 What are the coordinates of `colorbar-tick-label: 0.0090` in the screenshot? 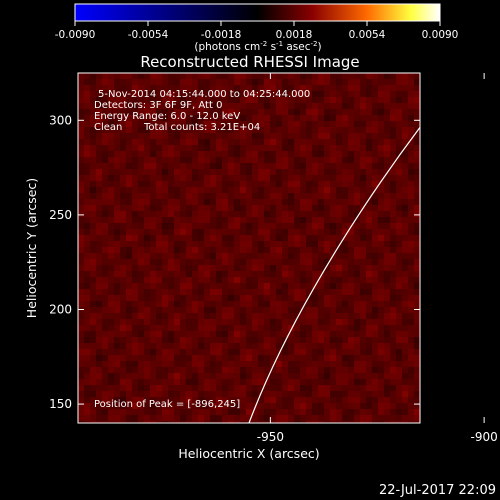 It's located at (440, 35).